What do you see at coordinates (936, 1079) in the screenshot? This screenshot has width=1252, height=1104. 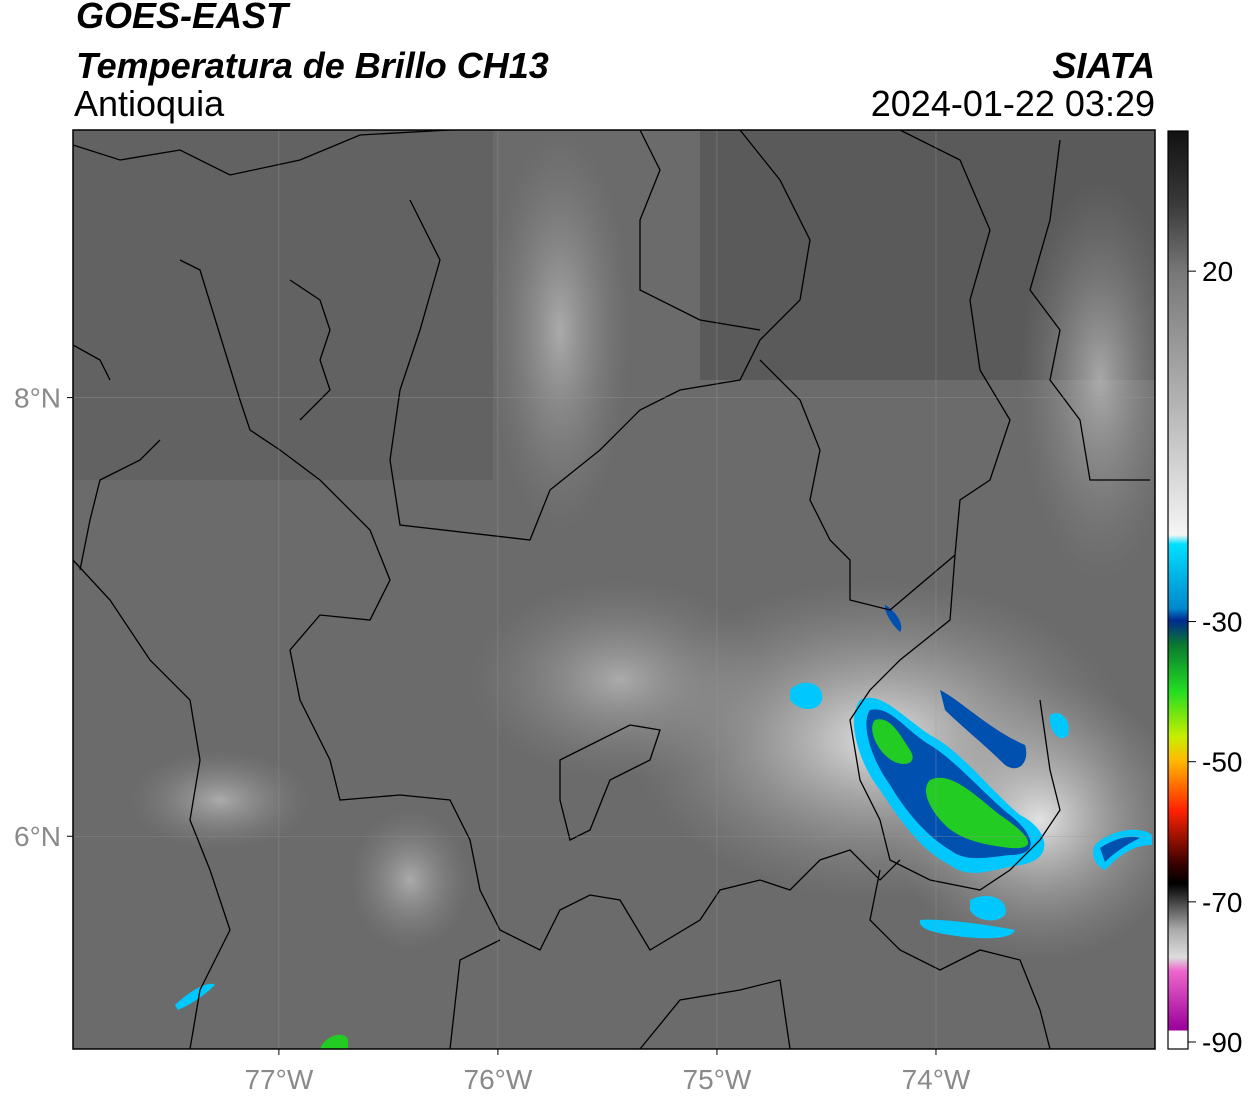 I see `lon-tick-label: 74°W` at bounding box center [936, 1079].